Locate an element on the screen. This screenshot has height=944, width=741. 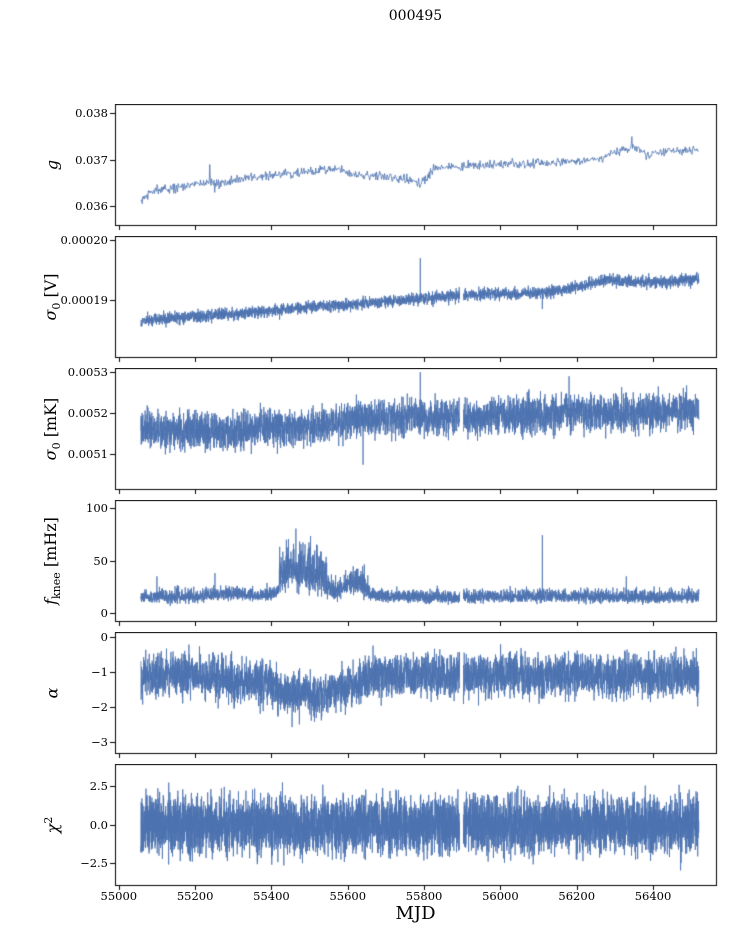
x-tick-label: 55200 is located at coordinates (195, 896).